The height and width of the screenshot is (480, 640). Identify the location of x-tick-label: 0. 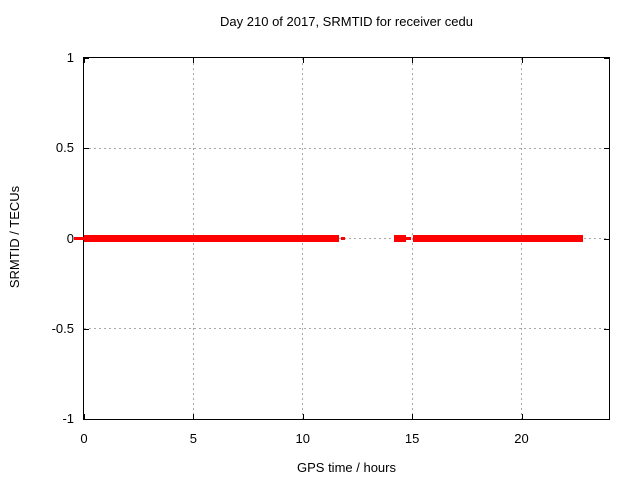
(84, 438).